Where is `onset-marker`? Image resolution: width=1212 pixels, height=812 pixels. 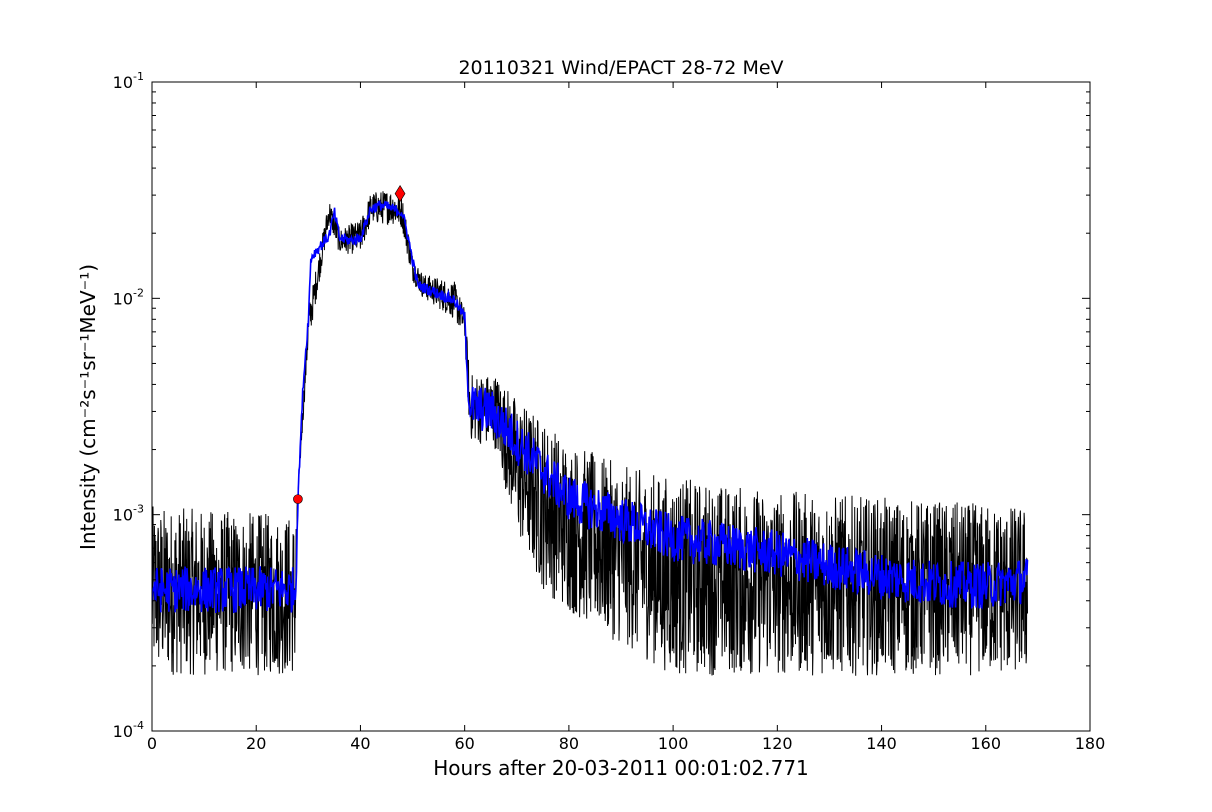 onset-marker is located at coordinates (298, 499).